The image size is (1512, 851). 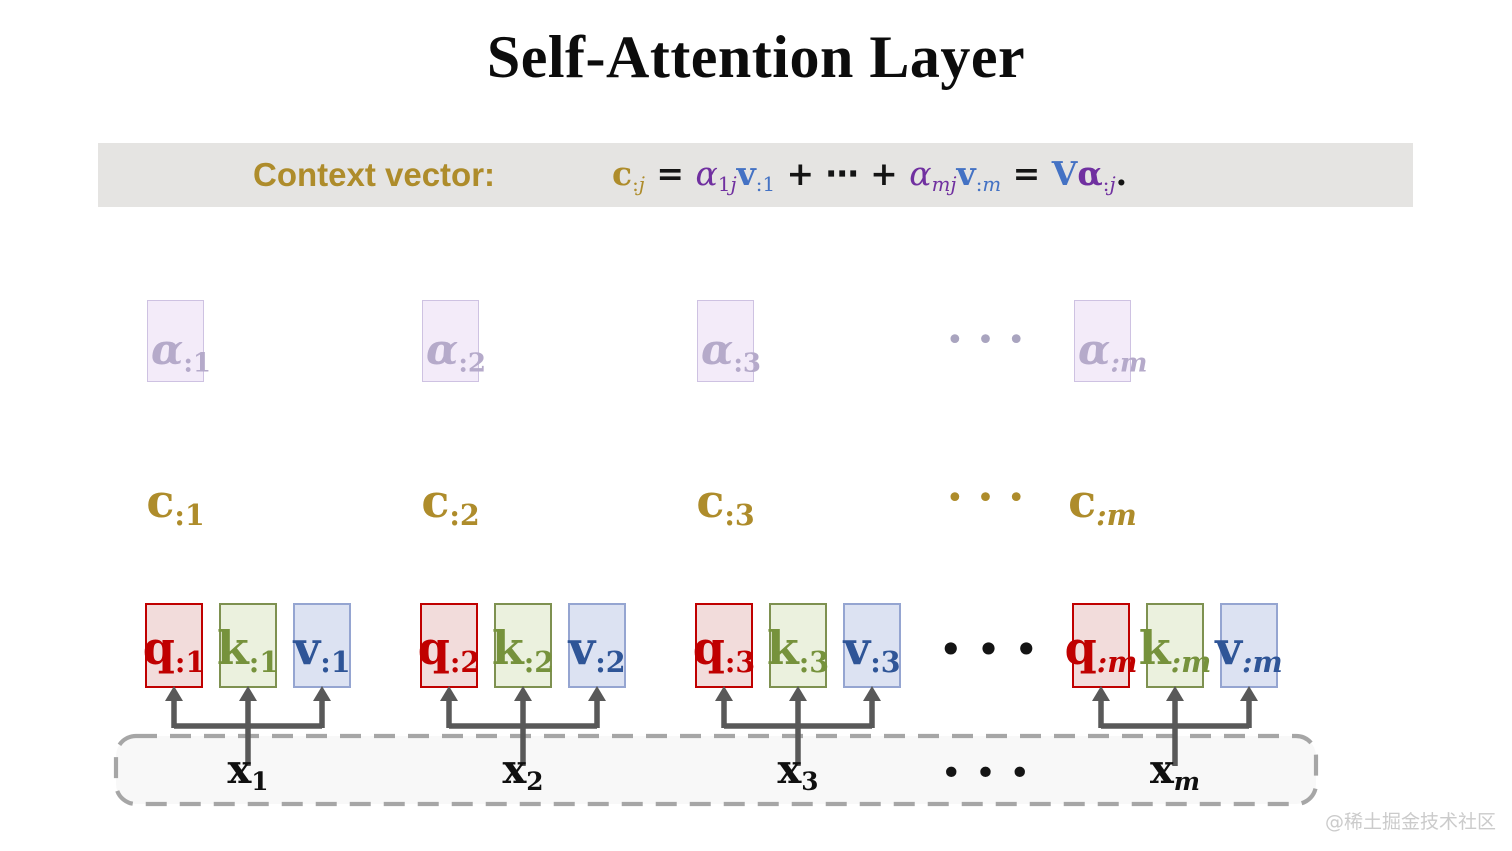 I want to click on column-m: α:m c:m q:m k:m v:m xm, so click(x=1174, y=425).